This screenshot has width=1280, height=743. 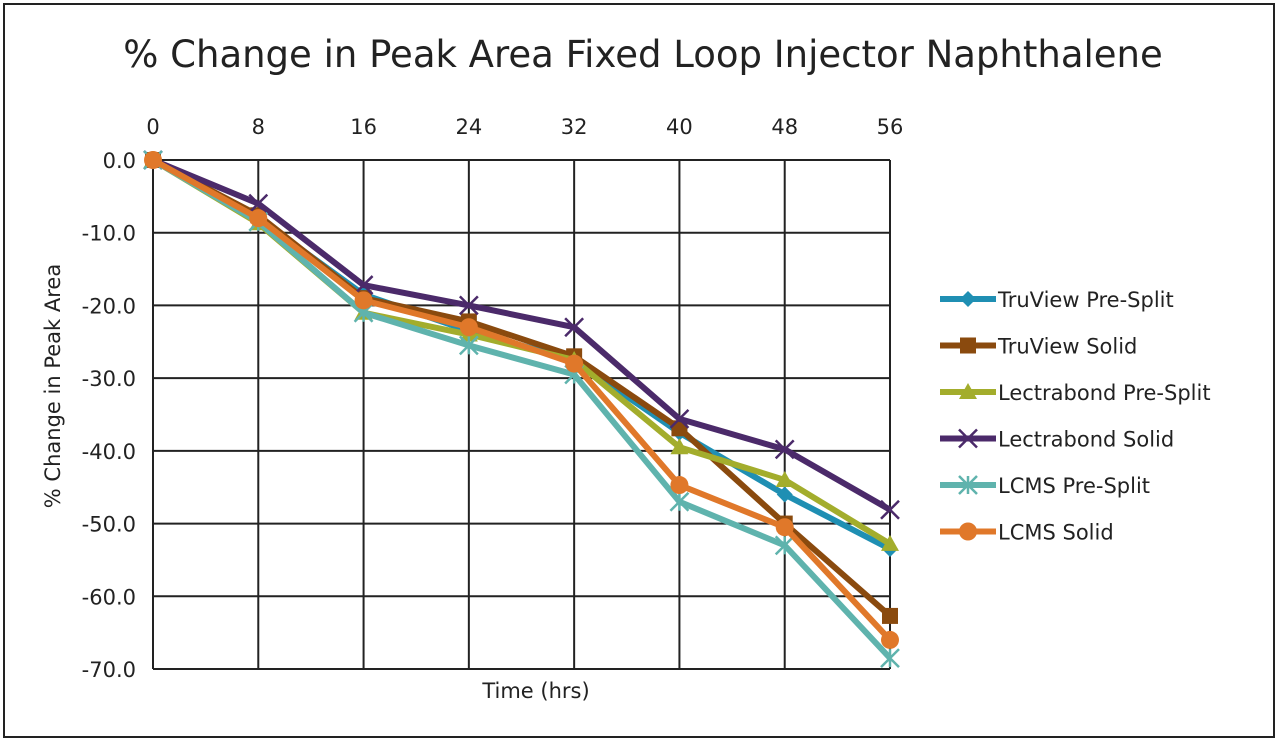 I want to click on y-tick-label: -60.0, so click(x=109, y=597).